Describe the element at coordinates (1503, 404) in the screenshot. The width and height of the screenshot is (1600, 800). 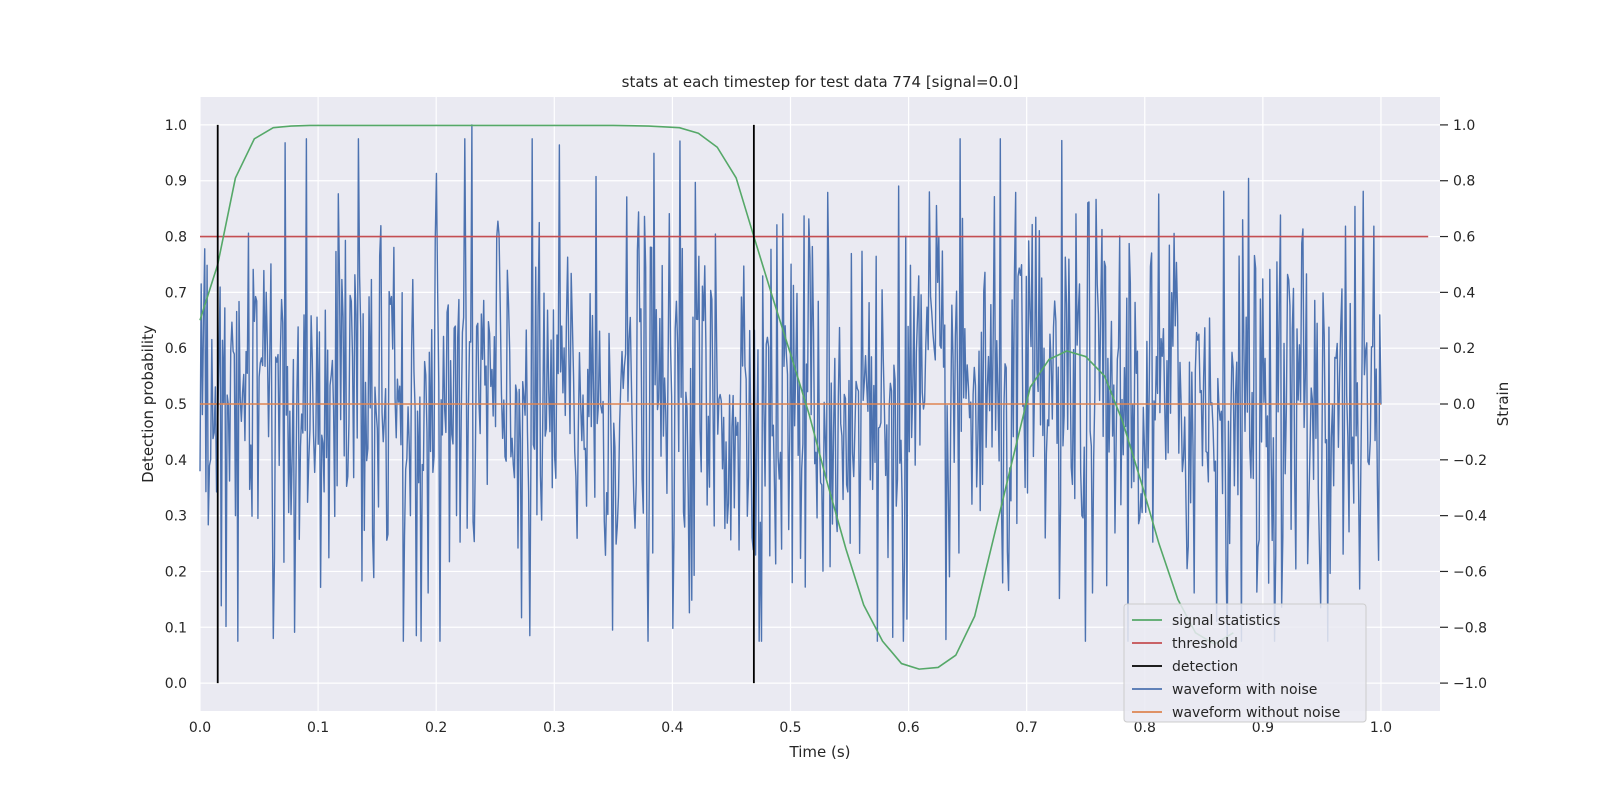
I see `y-axis-label-right: Strain` at that location.